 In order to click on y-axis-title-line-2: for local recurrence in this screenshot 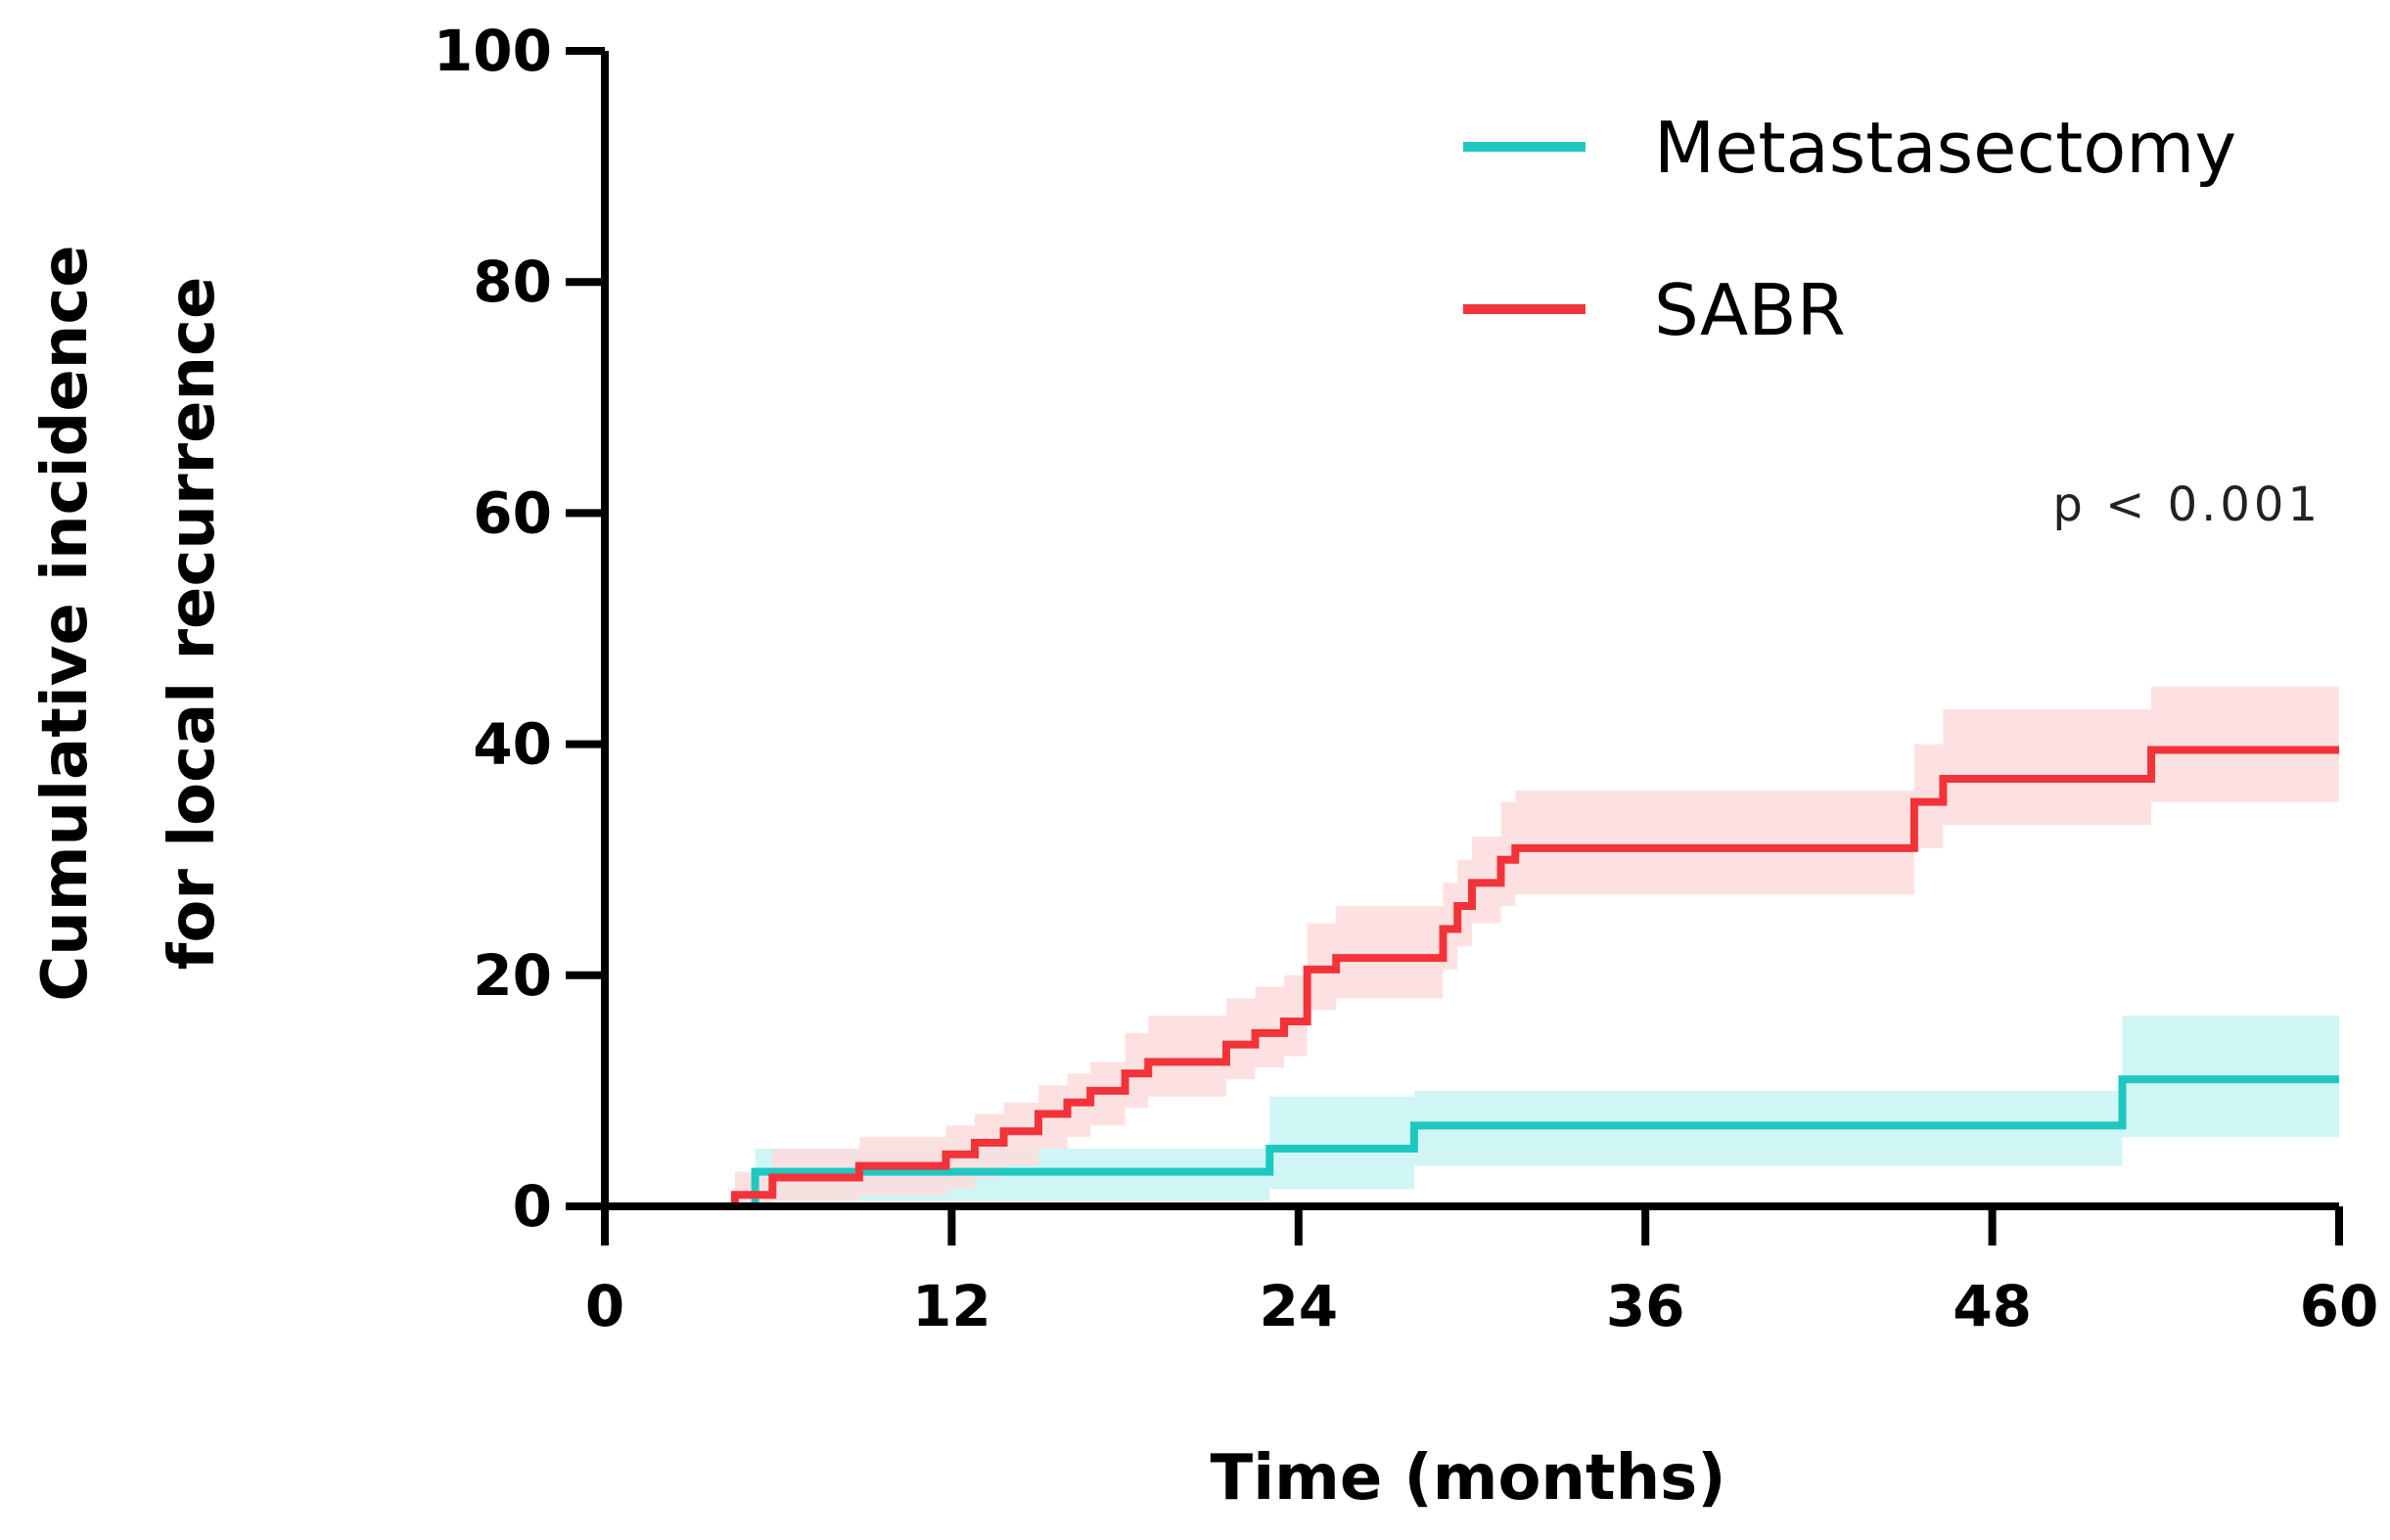, I will do `click(193, 624)`.